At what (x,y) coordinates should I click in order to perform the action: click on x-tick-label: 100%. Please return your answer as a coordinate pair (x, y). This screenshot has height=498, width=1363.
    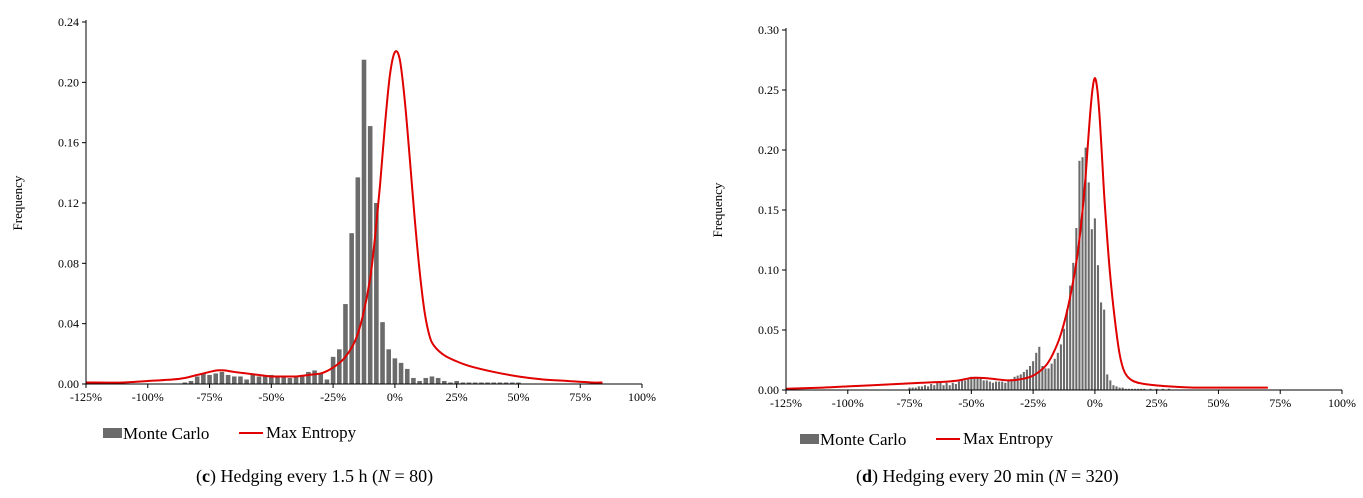
    Looking at the image, I should click on (642, 397).